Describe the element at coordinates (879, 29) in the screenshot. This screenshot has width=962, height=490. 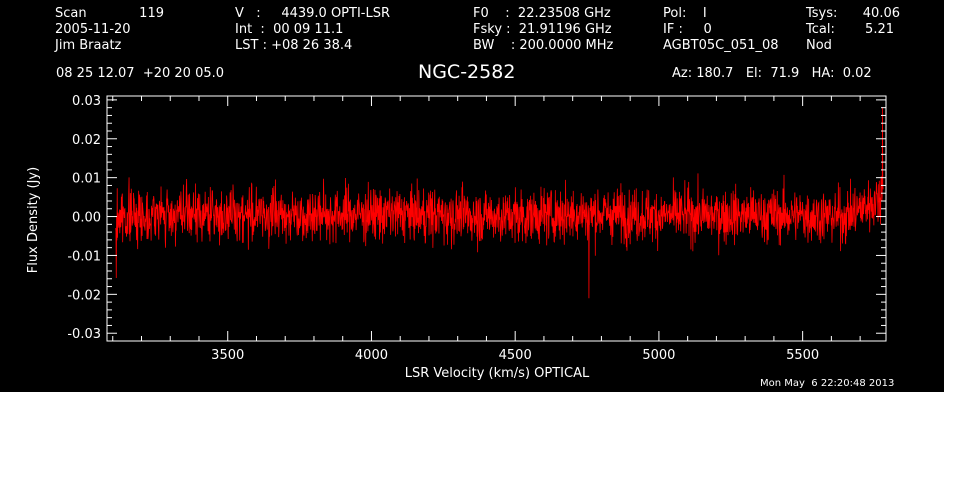
I see `tcal-value: 5.21` at that location.